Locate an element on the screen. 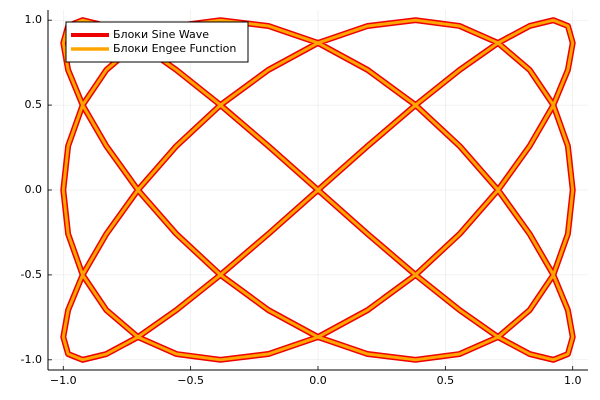 This screenshot has width=600, height=400. y-tick-label: -1.0 is located at coordinates (31, 359).